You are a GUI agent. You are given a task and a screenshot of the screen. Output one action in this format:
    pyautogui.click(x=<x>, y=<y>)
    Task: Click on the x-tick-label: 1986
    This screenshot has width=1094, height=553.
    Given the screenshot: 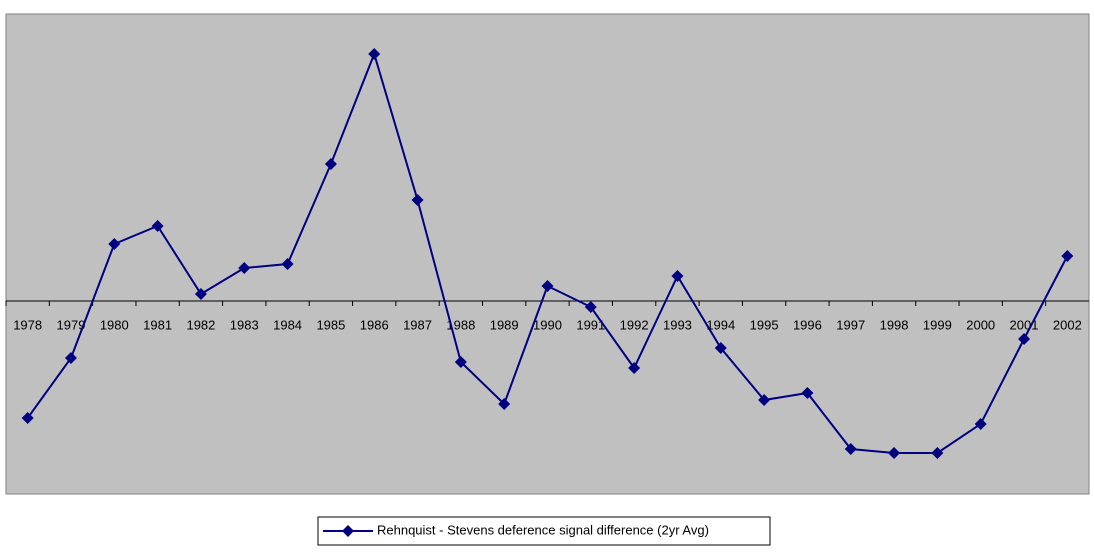 What is the action you would take?
    pyautogui.click(x=374, y=324)
    